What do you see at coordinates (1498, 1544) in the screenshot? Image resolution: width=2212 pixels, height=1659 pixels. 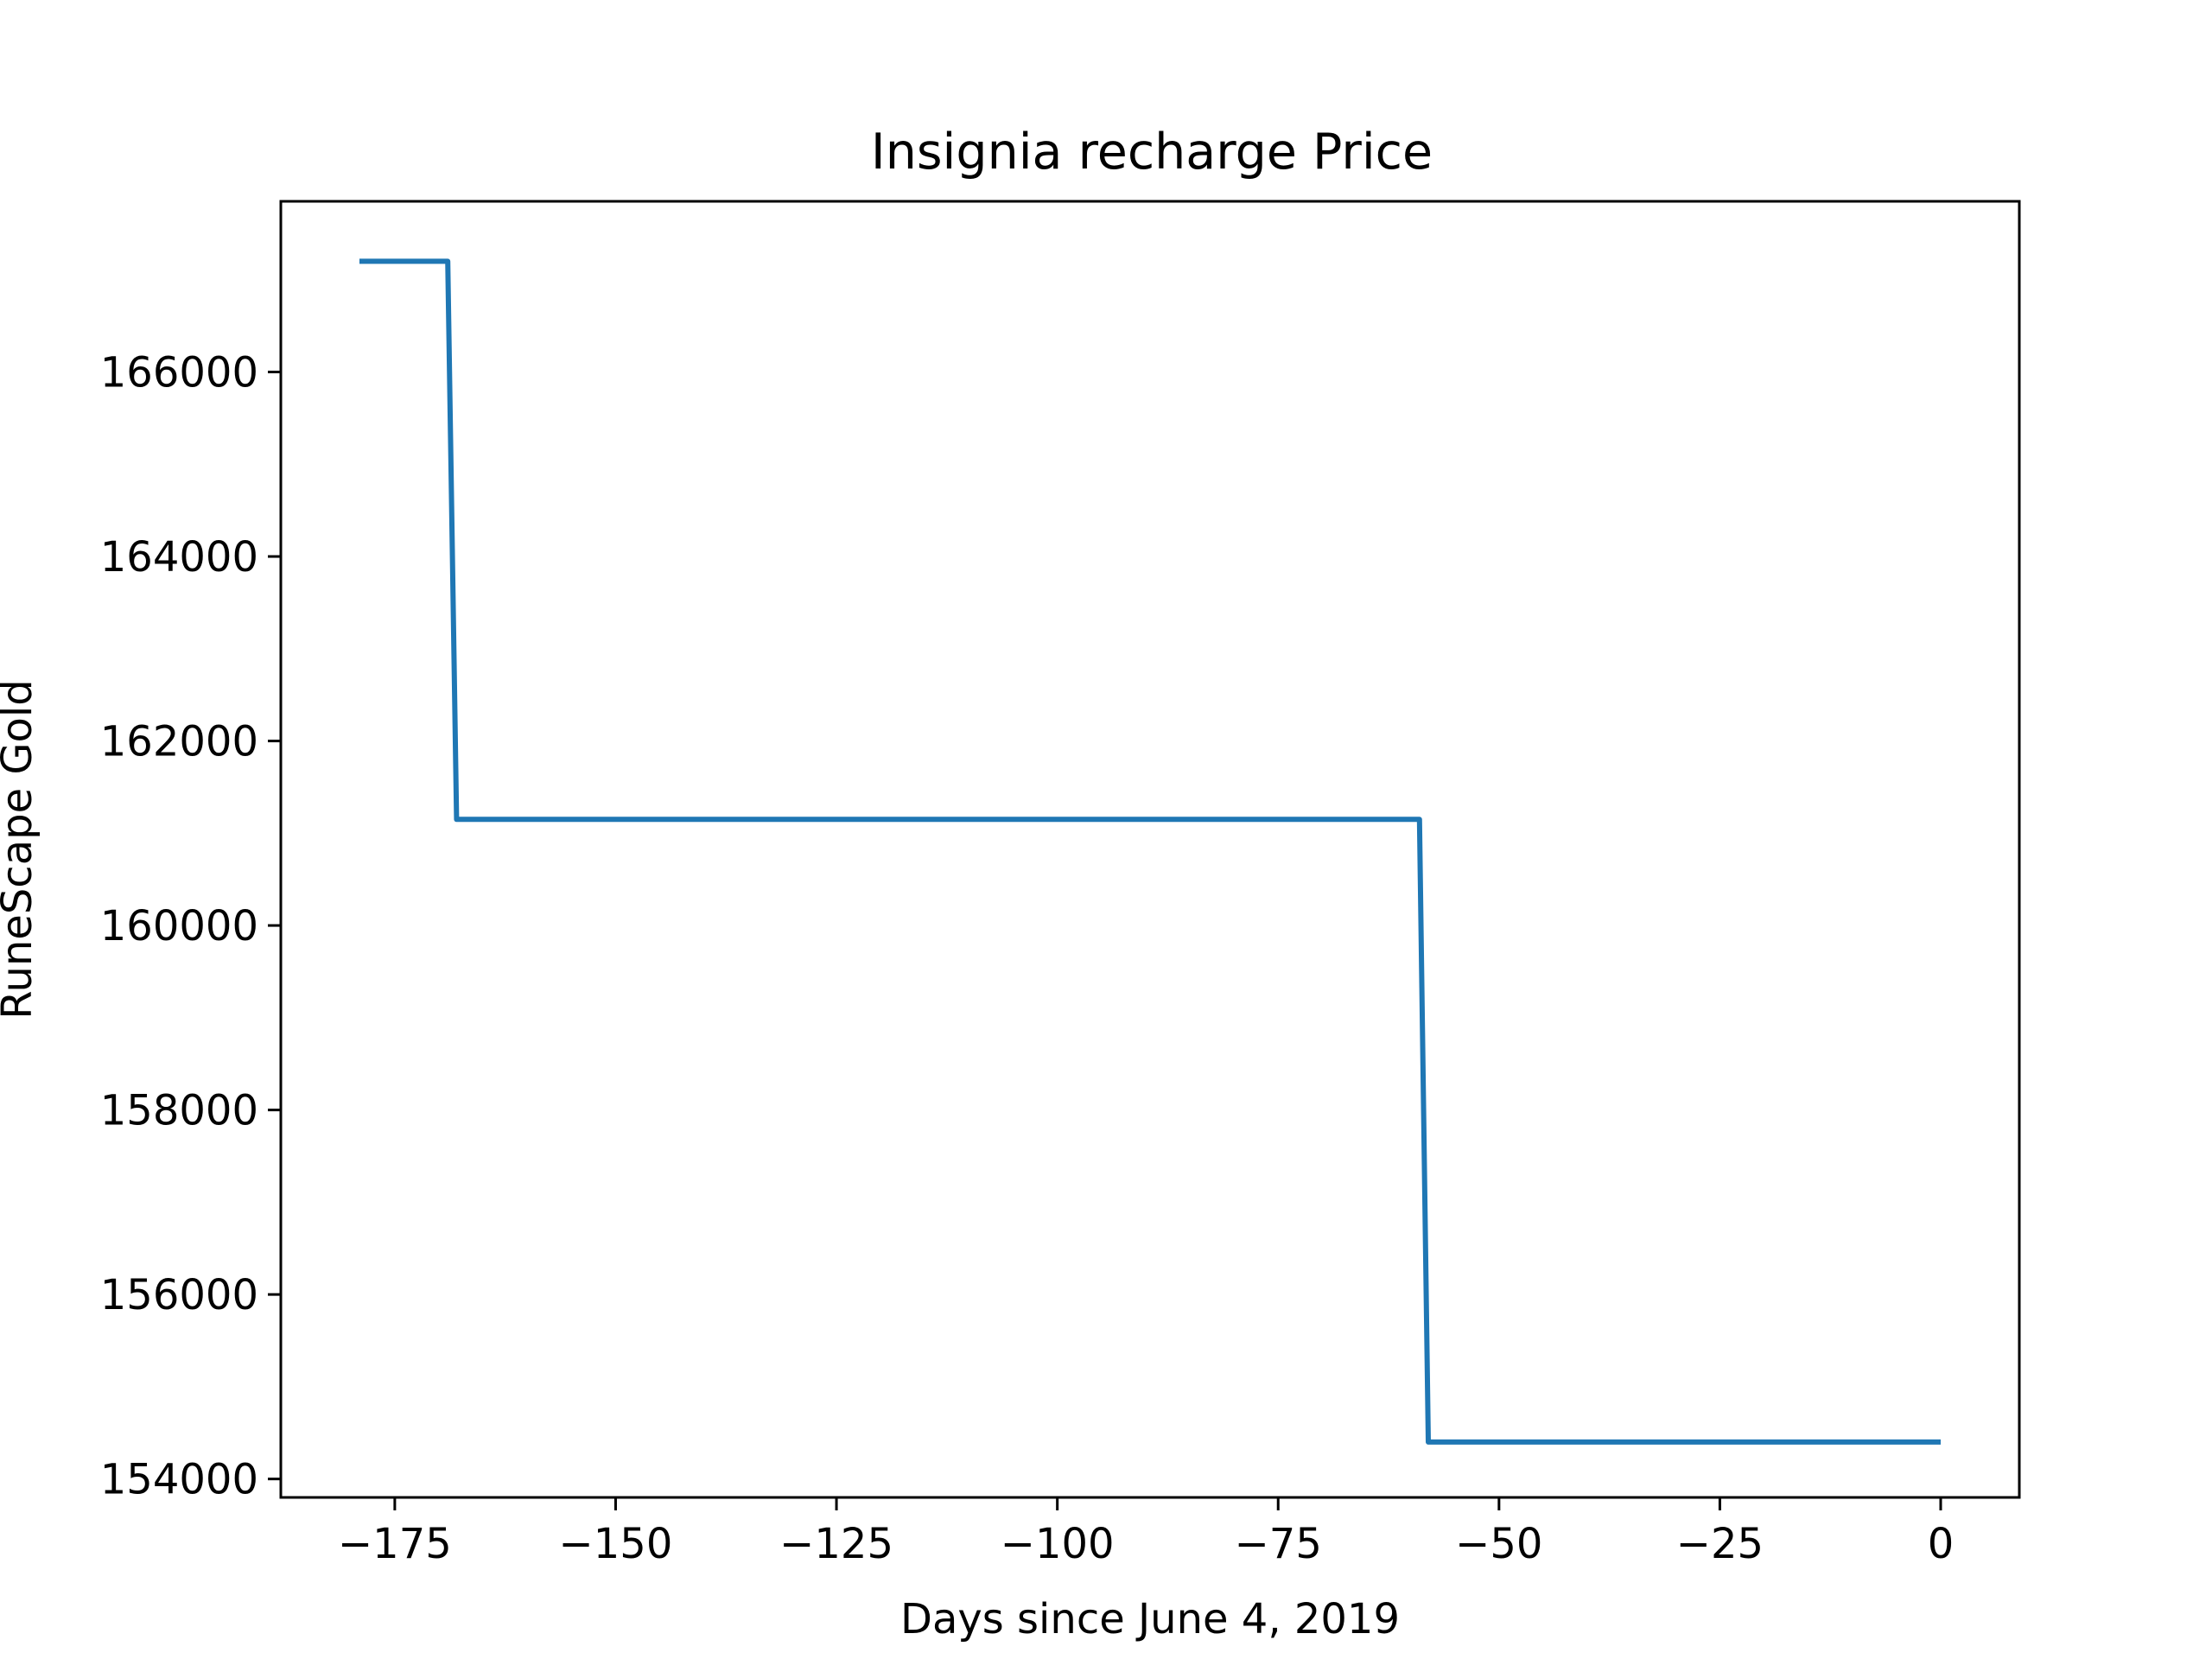 I see `x-tick-label: −50` at bounding box center [1498, 1544].